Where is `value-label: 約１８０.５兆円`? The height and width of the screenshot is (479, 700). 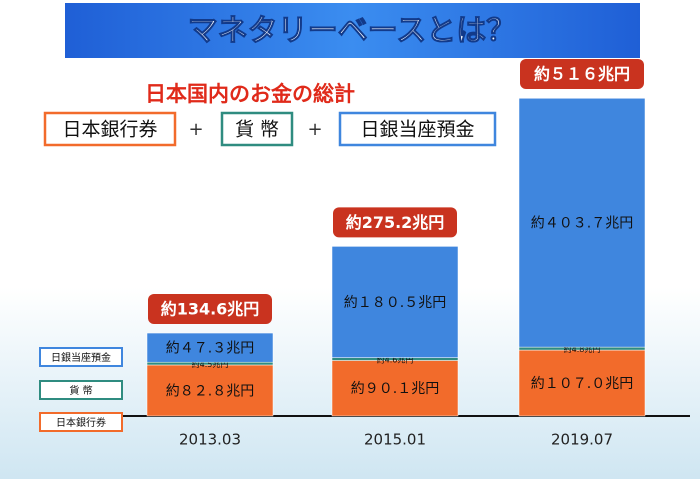
value-label: 約１８０.５兆円 is located at coordinates (395, 303).